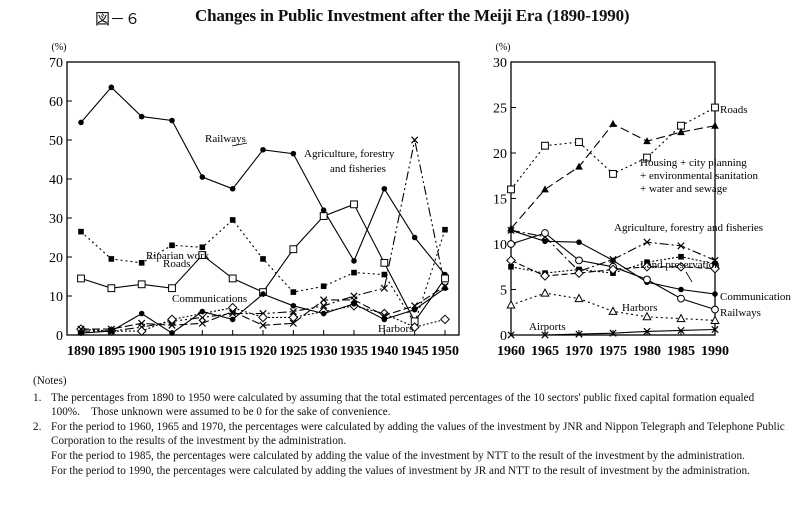 The width and height of the screenshot is (800, 525). I want to click on plot-frame, so click(613, 198).